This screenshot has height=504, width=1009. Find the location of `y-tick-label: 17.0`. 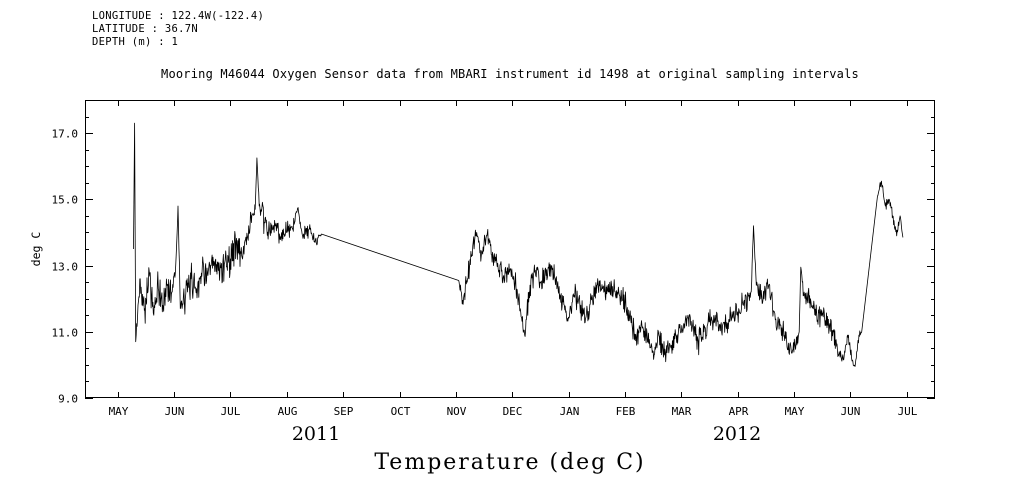

y-tick-label: 17.0 is located at coordinates (65, 134).